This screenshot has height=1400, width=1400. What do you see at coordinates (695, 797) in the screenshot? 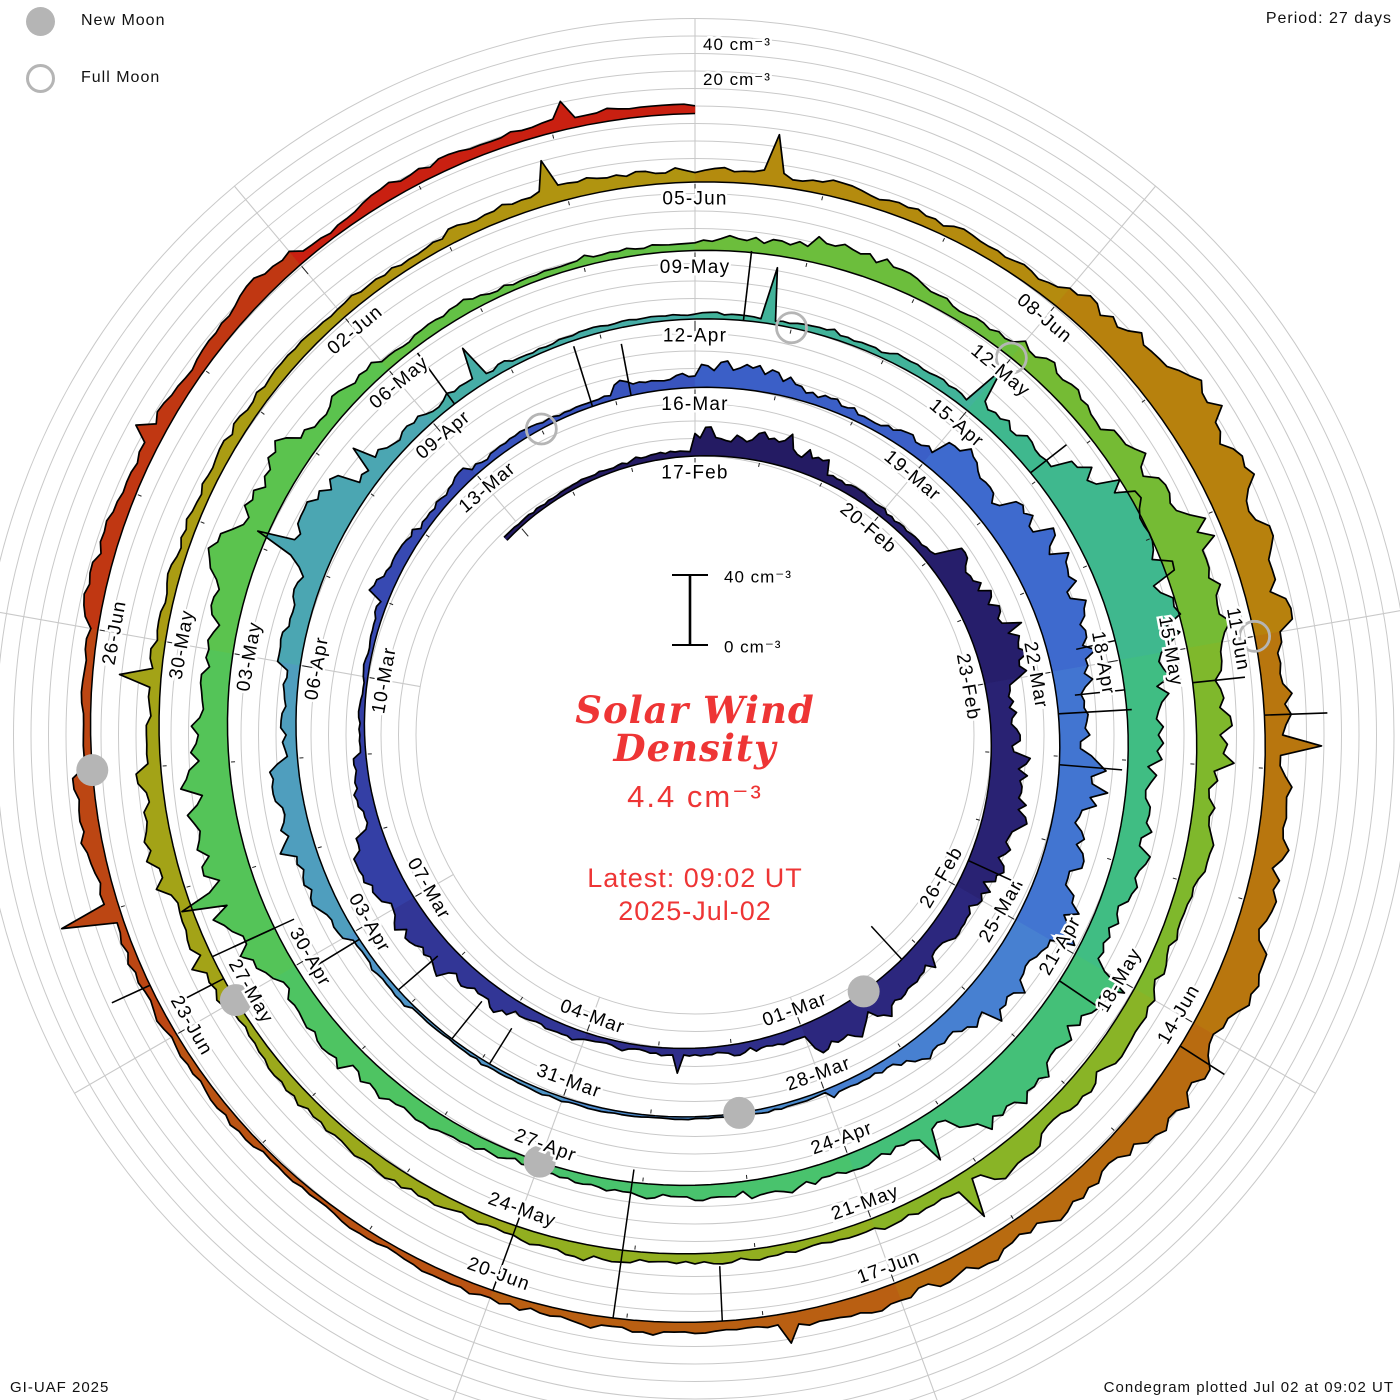
I see `current-density-value: 4.4 cm⁻³` at bounding box center [695, 797].